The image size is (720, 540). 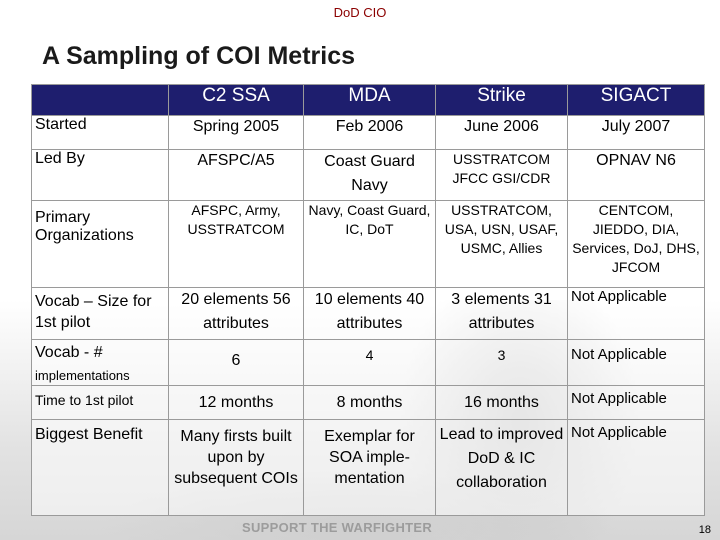 I want to click on row-label: Started, so click(x=100, y=132).